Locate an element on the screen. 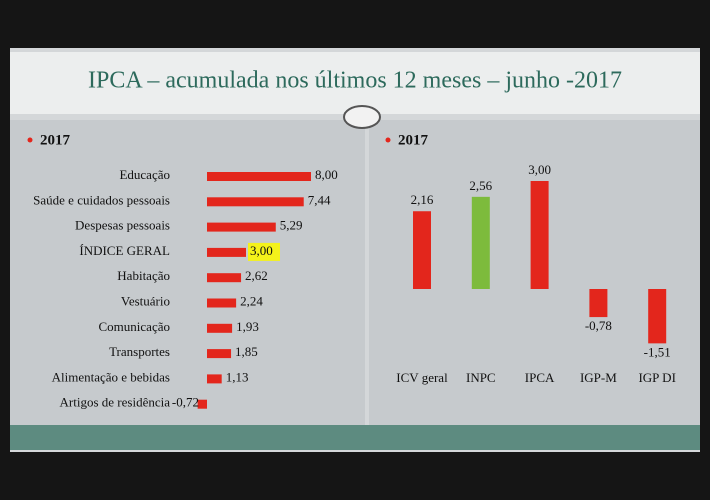  category-label: Alimentação e bebidas is located at coordinates (111, 376).